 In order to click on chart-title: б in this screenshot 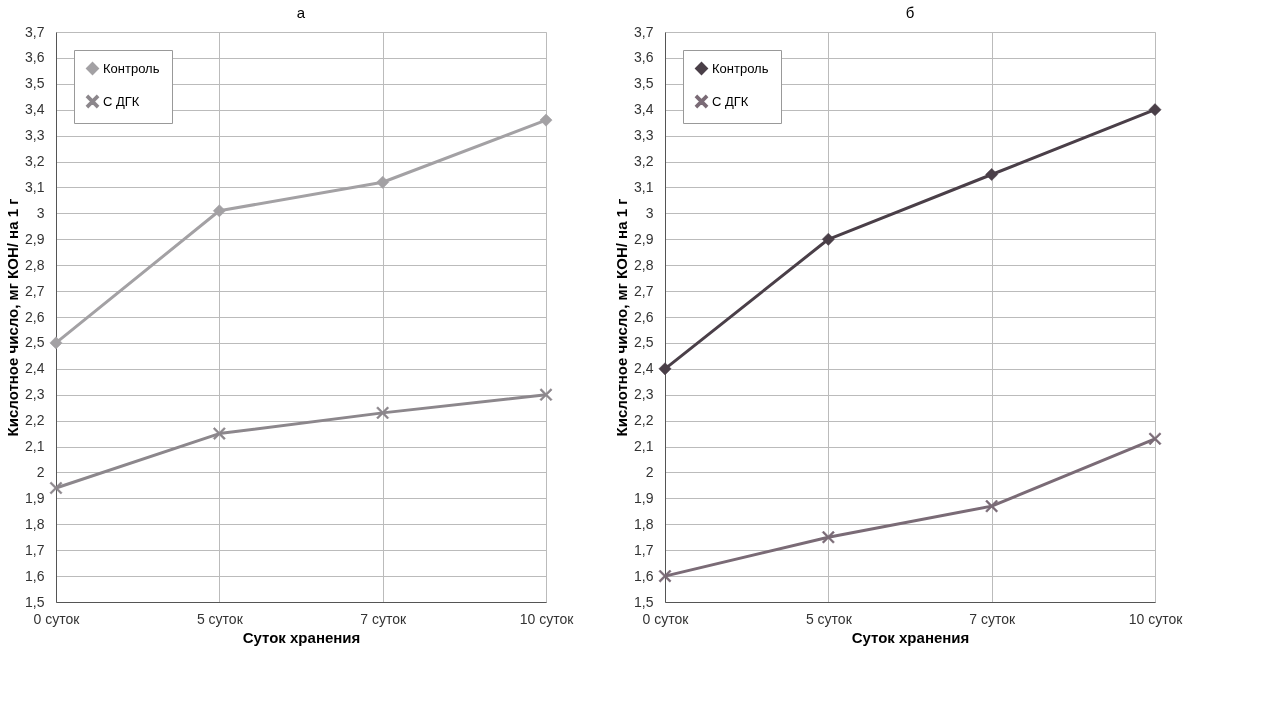, I will do `click(910, 12)`.